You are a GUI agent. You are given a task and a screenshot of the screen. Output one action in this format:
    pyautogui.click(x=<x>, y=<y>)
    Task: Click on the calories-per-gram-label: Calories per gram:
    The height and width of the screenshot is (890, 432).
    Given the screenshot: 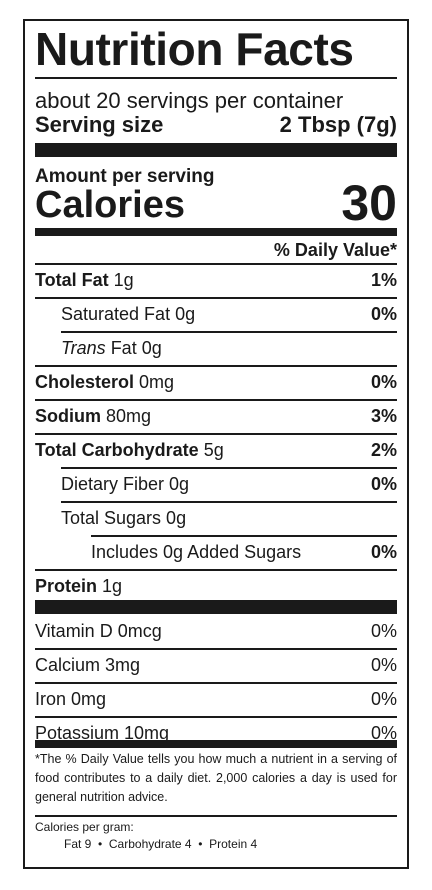 What is the action you would take?
    pyautogui.click(x=84, y=827)
    